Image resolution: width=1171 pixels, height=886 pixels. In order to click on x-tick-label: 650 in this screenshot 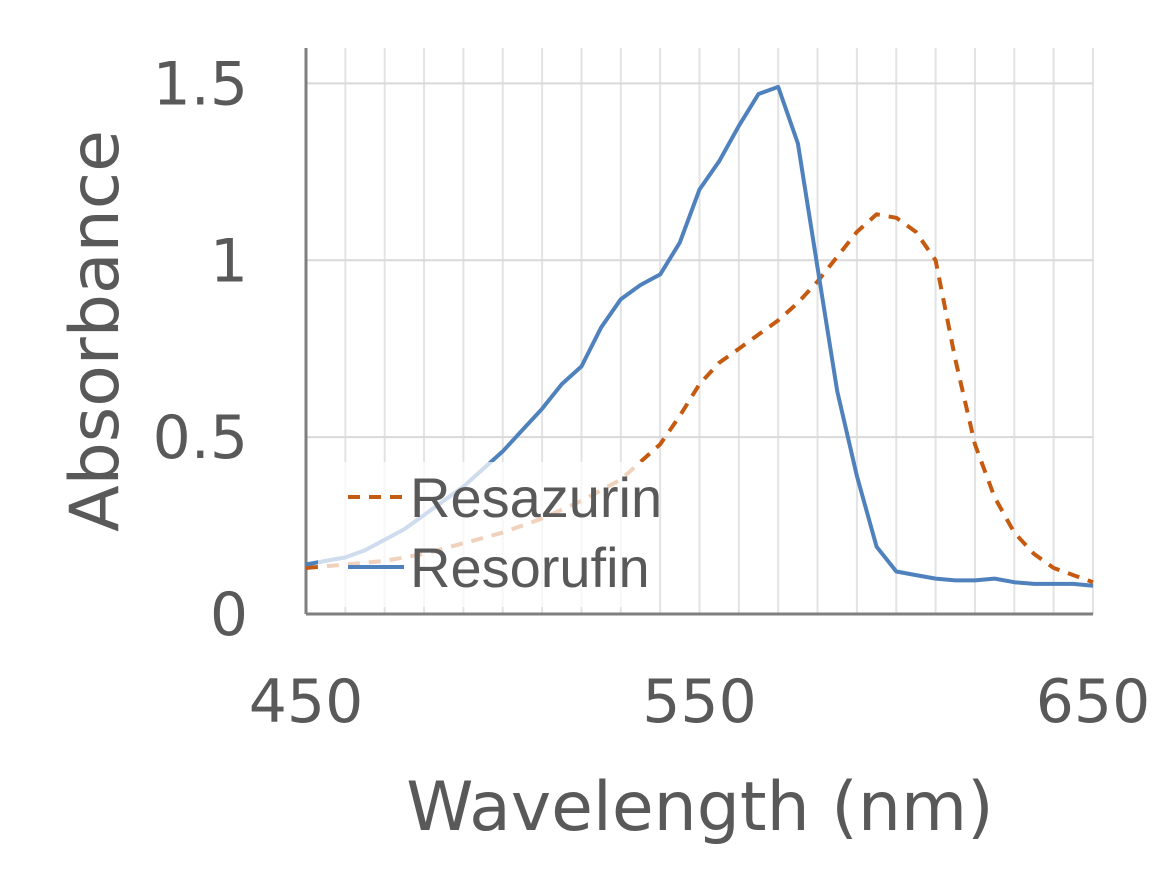, I will do `click(1093, 702)`.